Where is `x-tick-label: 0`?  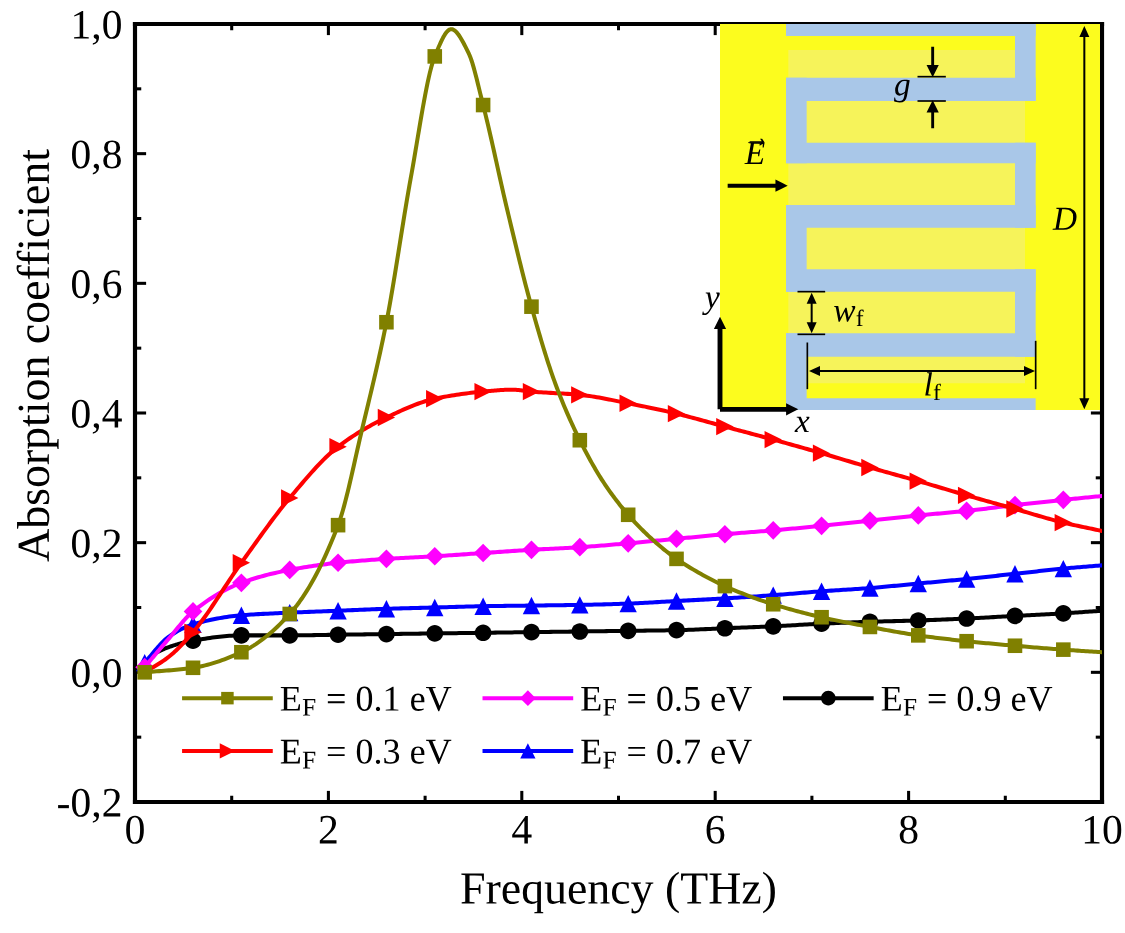
x-tick-label: 0 is located at coordinates (135, 829).